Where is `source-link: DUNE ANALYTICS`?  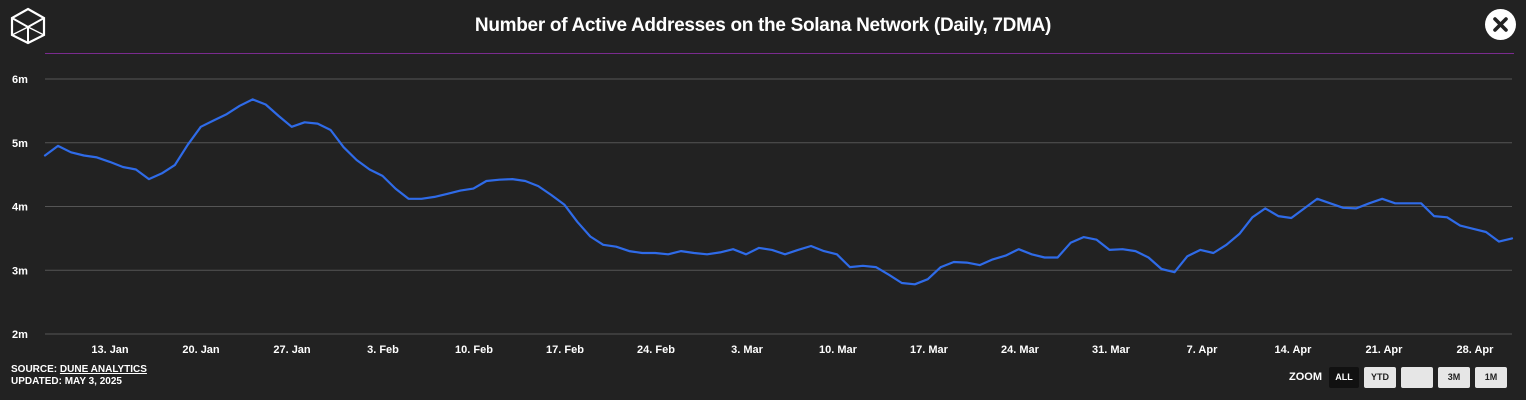
source-link: DUNE ANALYTICS is located at coordinates (103, 369).